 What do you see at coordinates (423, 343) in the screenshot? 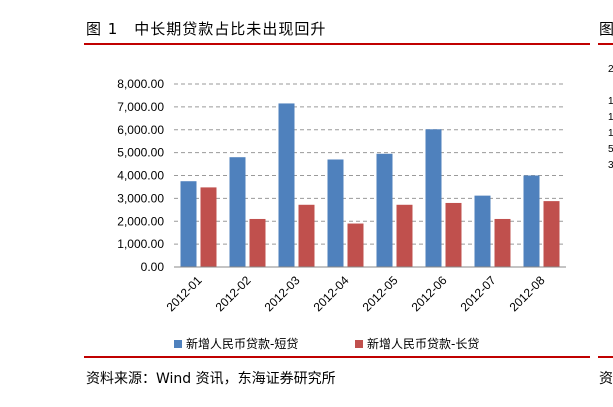
I see `legend-label: 新增人民币贷款-长贷` at bounding box center [423, 343].